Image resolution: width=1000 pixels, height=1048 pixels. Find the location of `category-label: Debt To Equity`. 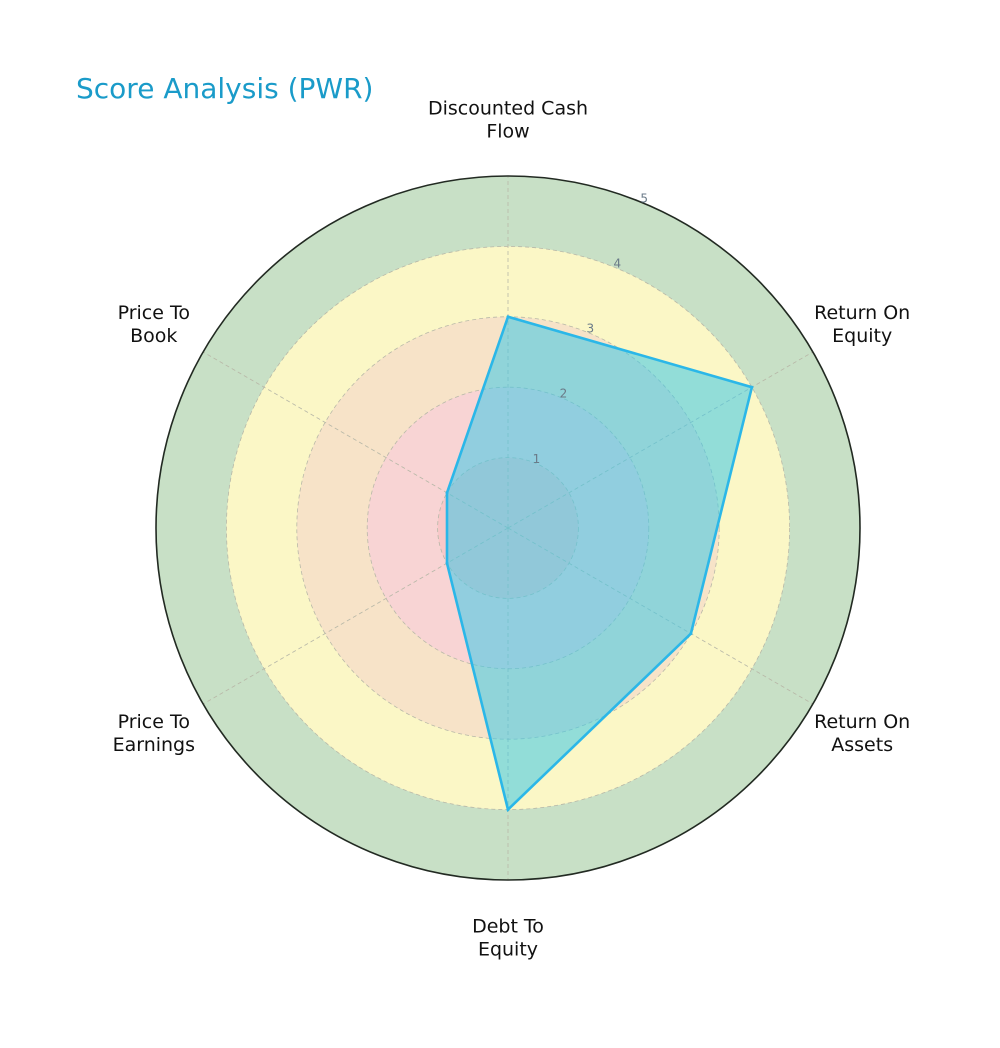

category-label: Debt To Equity is located at coordinates (508, 938).